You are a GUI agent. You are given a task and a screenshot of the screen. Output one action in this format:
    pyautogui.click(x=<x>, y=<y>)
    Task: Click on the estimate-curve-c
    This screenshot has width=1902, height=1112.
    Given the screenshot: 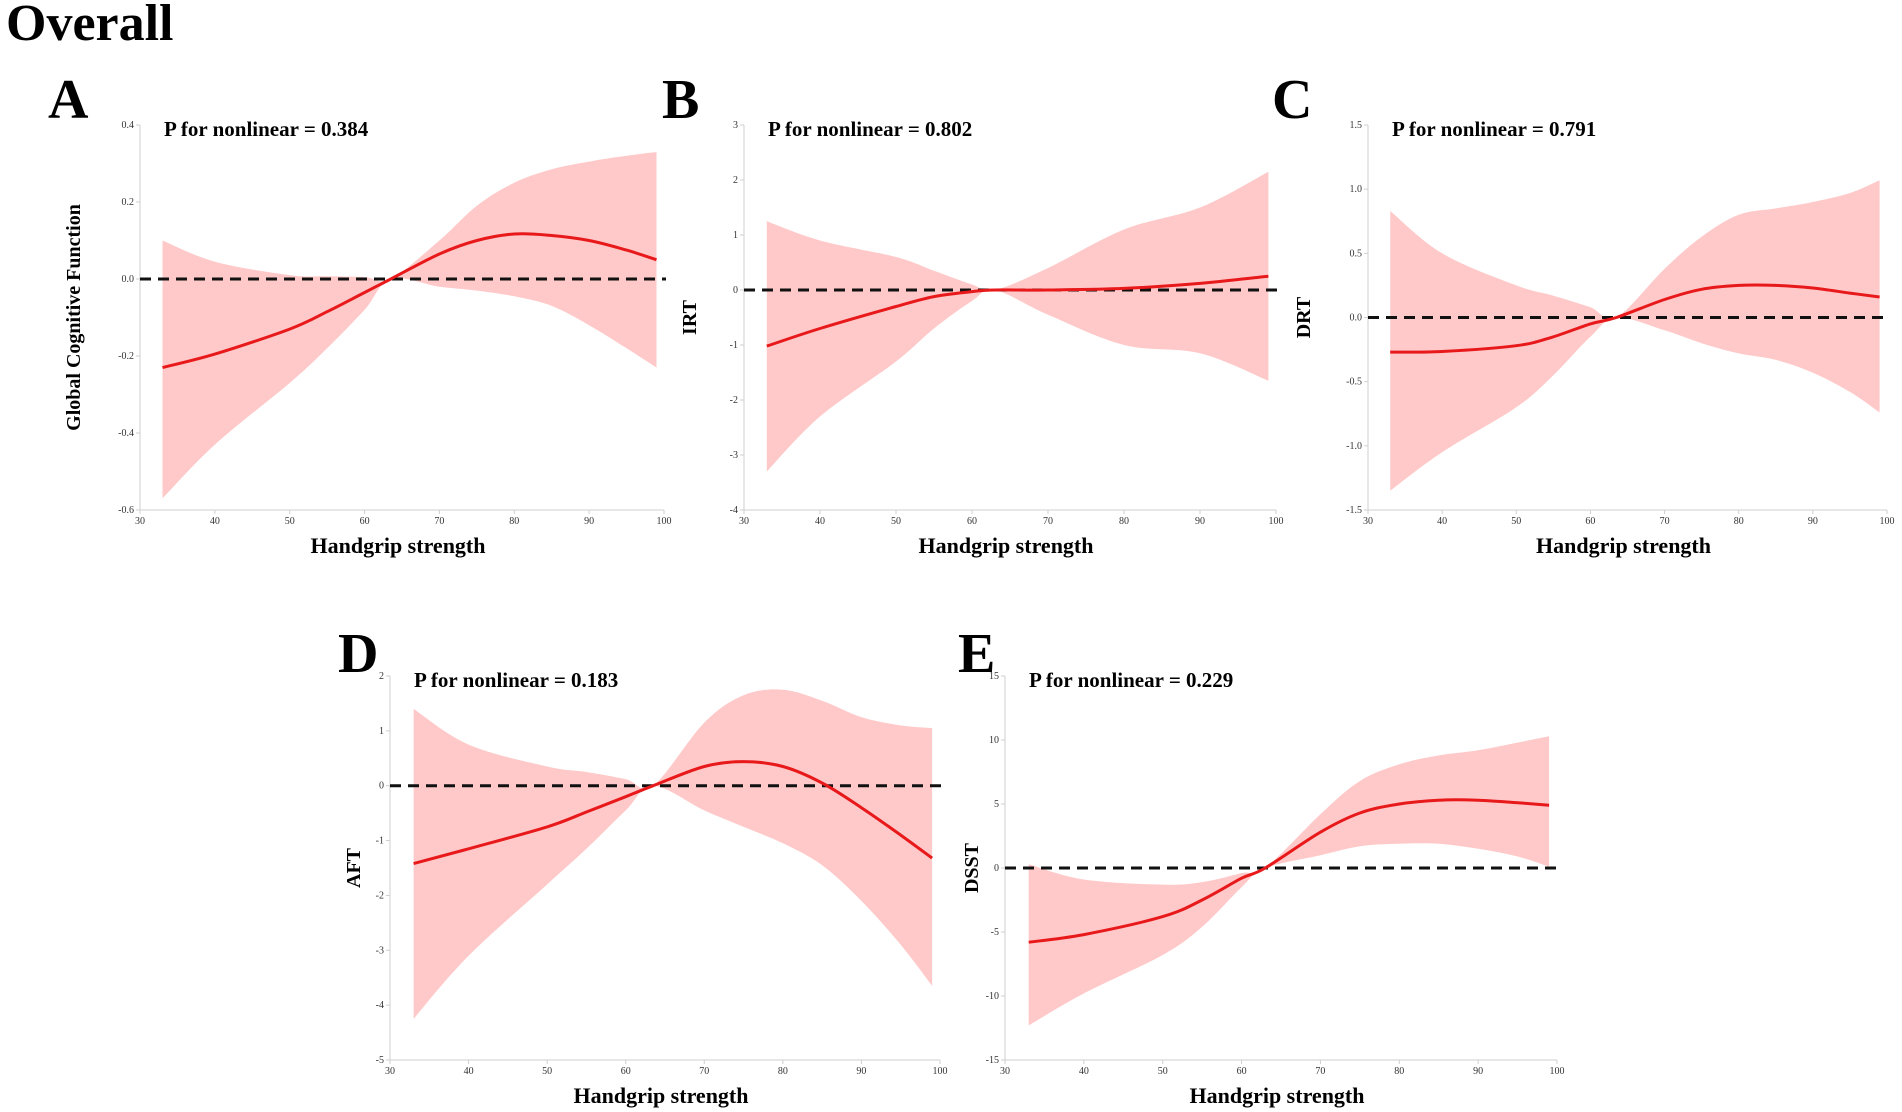 What is the action you would take?
    pyautogui.click(x=1635, y=318)
    